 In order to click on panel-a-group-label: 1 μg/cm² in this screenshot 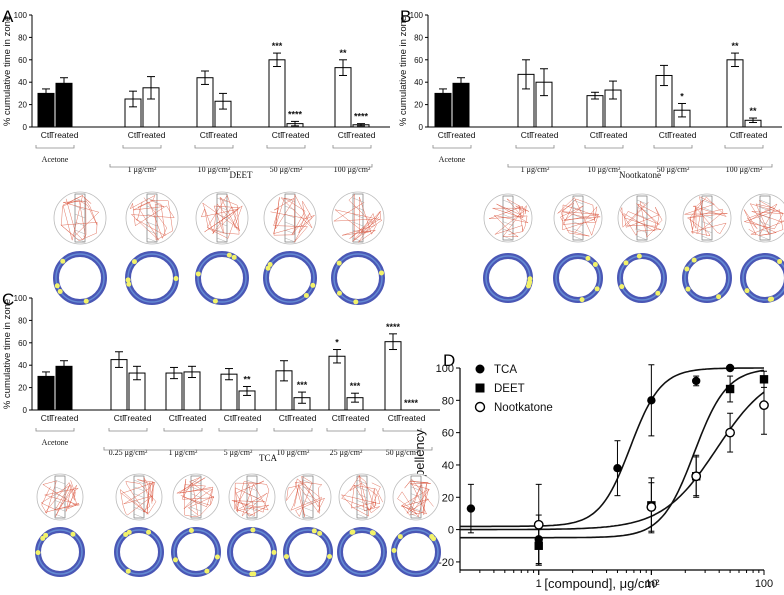, I will do `click(142, 169)`.